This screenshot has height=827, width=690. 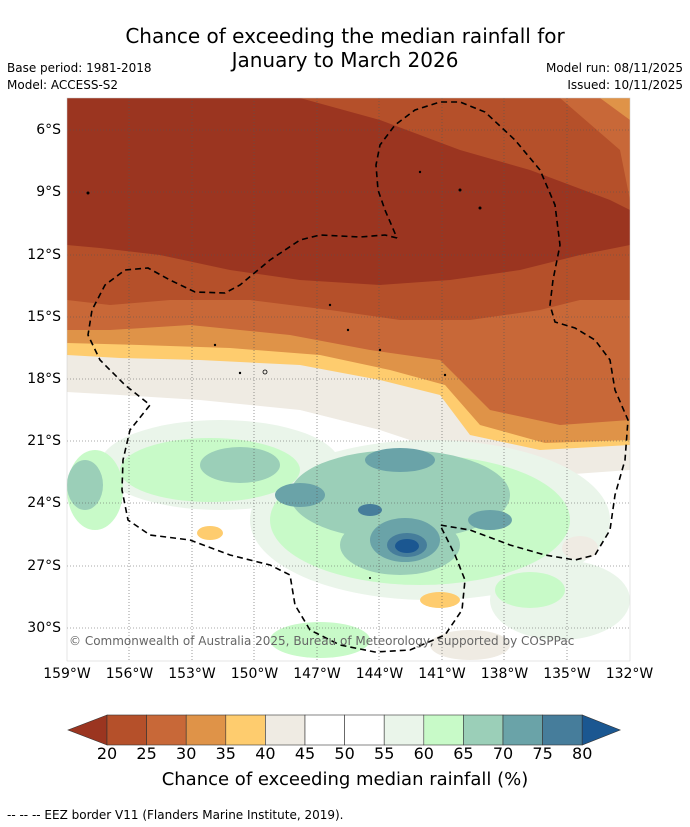 I want to click on colorbar-tick-label: 70, so click(x=503, y=753).